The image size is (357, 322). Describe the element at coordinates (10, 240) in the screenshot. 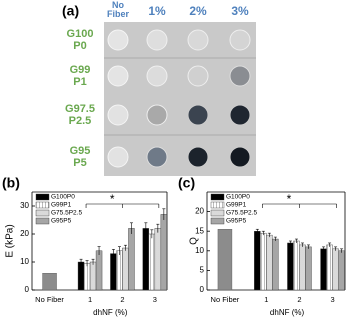

I see `y-axis-label: E (kPa)` at that location.